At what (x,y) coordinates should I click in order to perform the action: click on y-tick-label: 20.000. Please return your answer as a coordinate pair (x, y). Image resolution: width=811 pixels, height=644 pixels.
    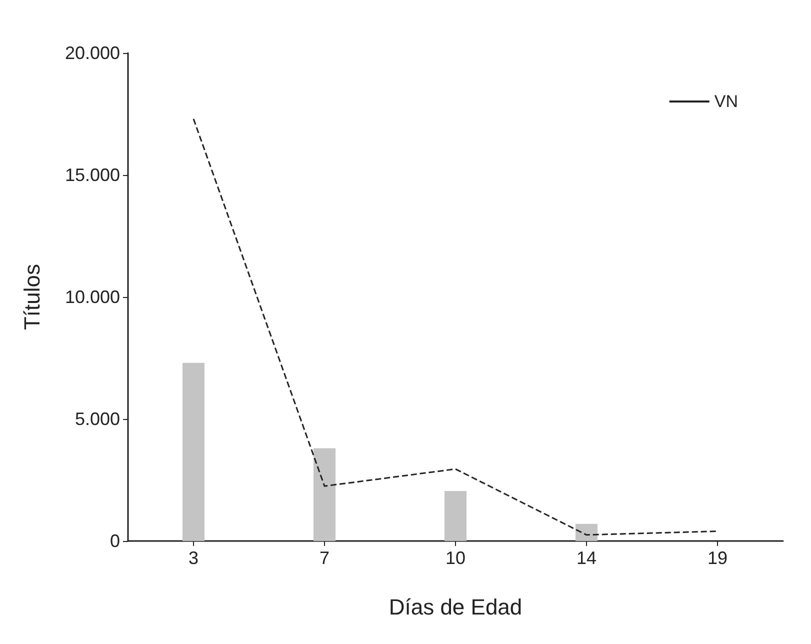
    Looking at the image, I should click on (92, 53).